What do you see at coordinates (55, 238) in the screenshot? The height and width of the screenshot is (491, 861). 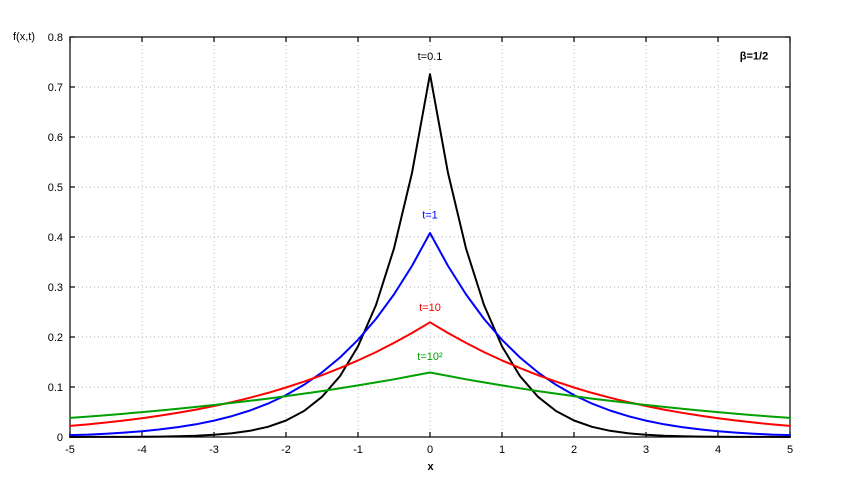 I see `y-tick-label: 0.4` at bounding box center [55, 238].